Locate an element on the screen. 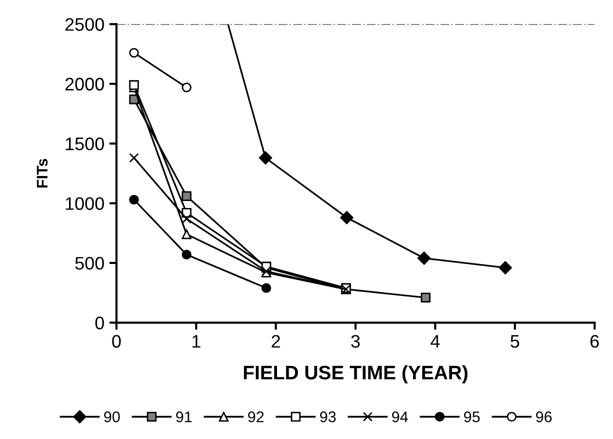 This screenshot has height=439, width=613. y-tick-label: 500 is located at coordinates (89, 263).